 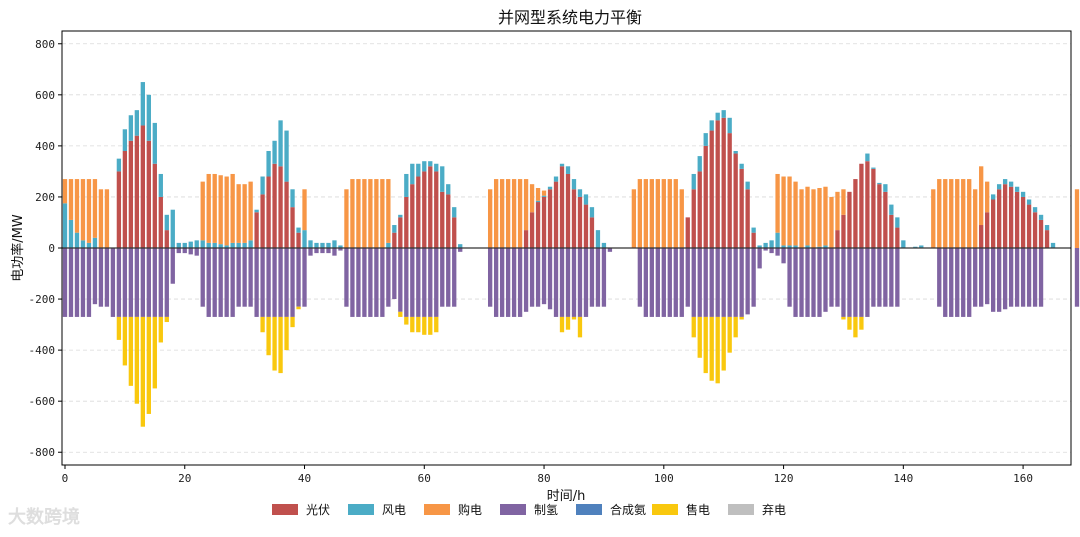 What do you see at coordinates (394, 510) in the screenshot?
I see `legend-label-wind: 风电` at bounding box center [394, 510].